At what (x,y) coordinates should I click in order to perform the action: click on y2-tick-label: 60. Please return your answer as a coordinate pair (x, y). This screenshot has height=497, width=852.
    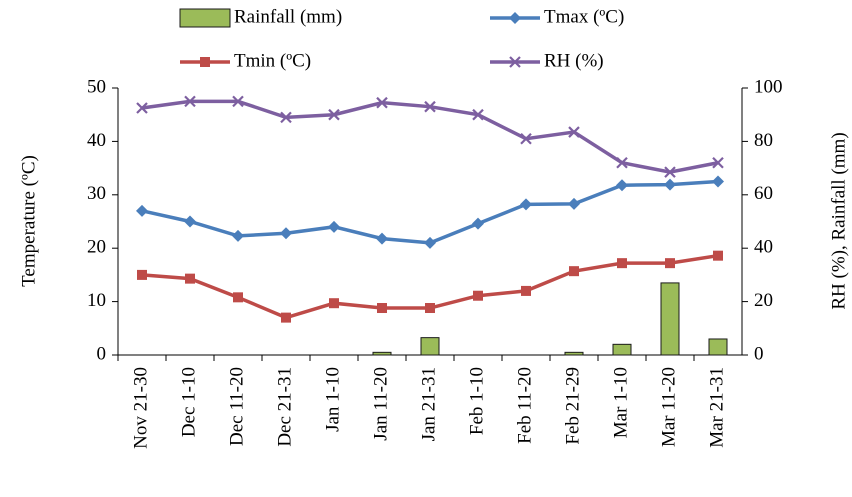
    Looking at the image, I should click on (763, 193).